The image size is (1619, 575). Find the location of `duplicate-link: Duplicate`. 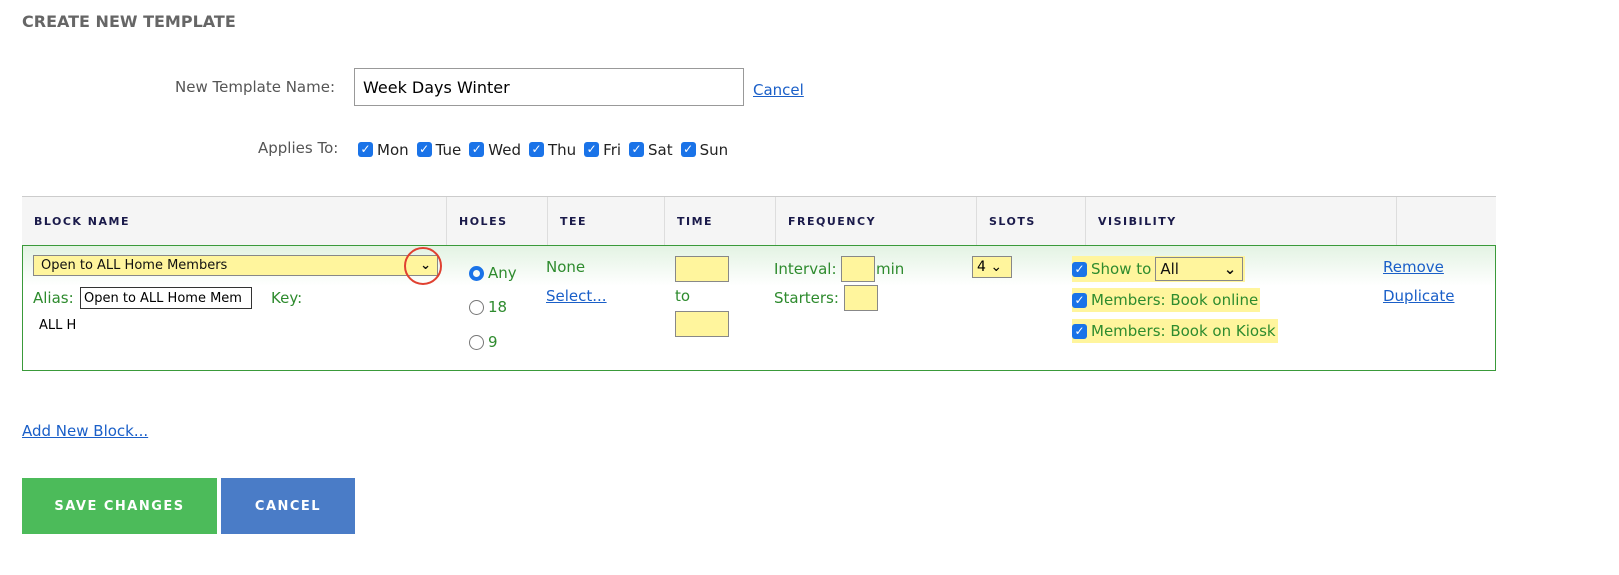

duplicate-link: Duplicate is located at coordinates (1419, 296).